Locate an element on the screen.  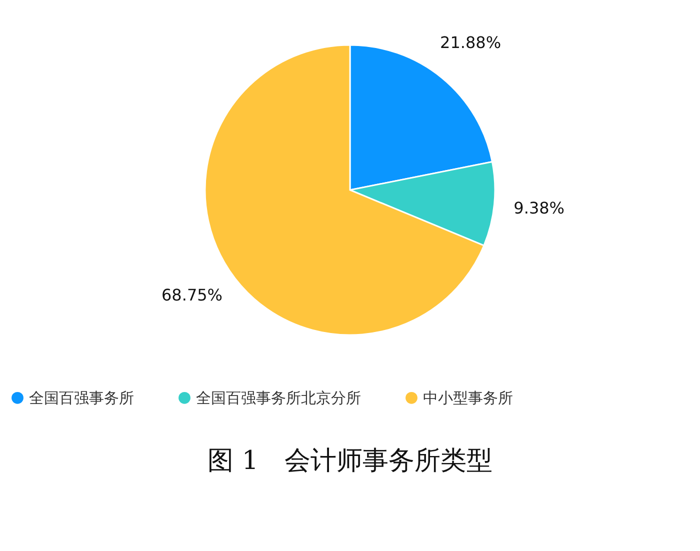
data-label: 68.75% is located at coordinates (192, 295).